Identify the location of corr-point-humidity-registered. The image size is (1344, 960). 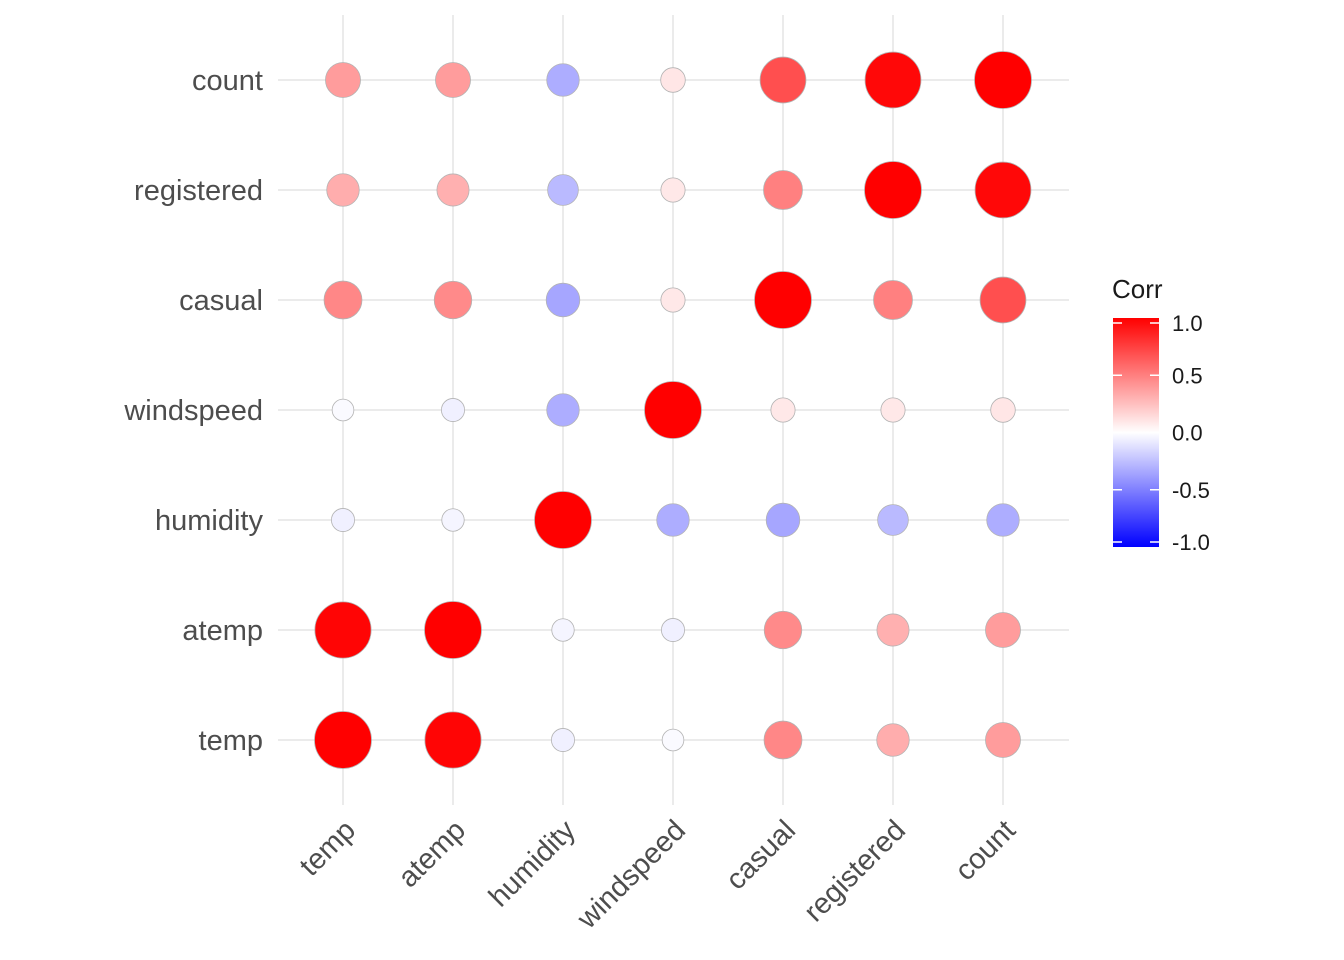
(893, 520).